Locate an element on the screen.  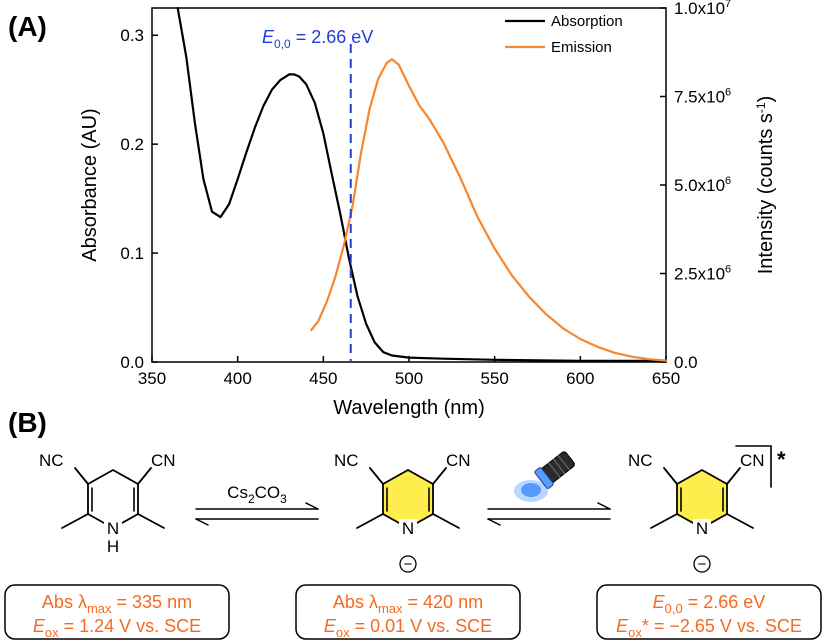
x-tick-label: 450 is located at coordinates (323, 378).